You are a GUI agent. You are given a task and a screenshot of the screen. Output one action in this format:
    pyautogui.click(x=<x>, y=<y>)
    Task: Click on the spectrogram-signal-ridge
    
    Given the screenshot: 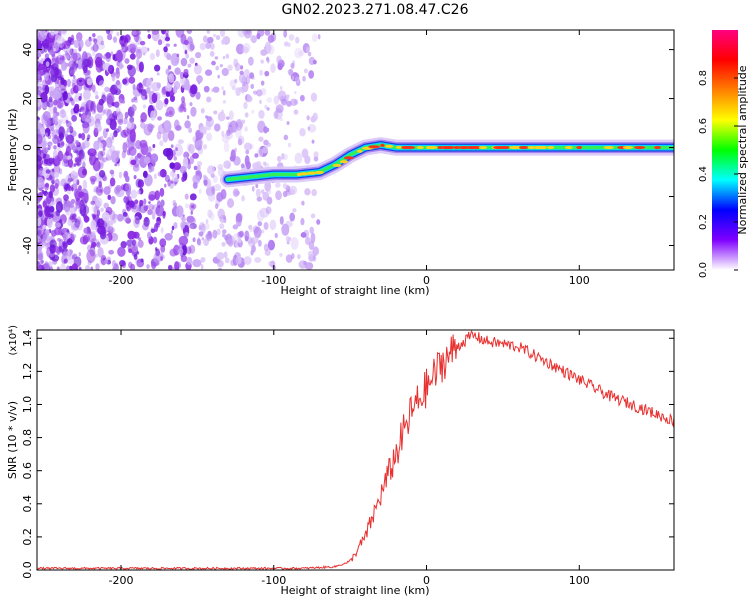 What is the action you would take?
    pyautogui.click(x=446, y=162)
    